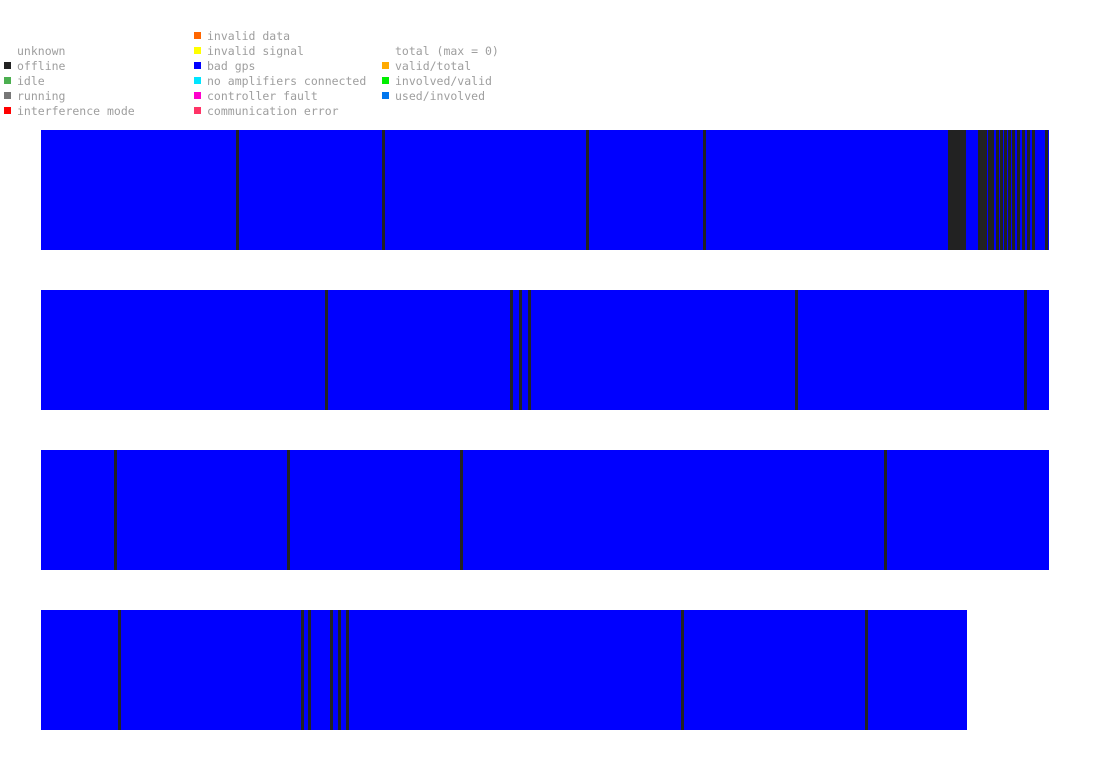 The height and width of the screenshot is (764, 1095). What do you see at coordinates (249, 36) in the screenshot?
I see `legend-label: invalid data` at bounding box center [249, 36].